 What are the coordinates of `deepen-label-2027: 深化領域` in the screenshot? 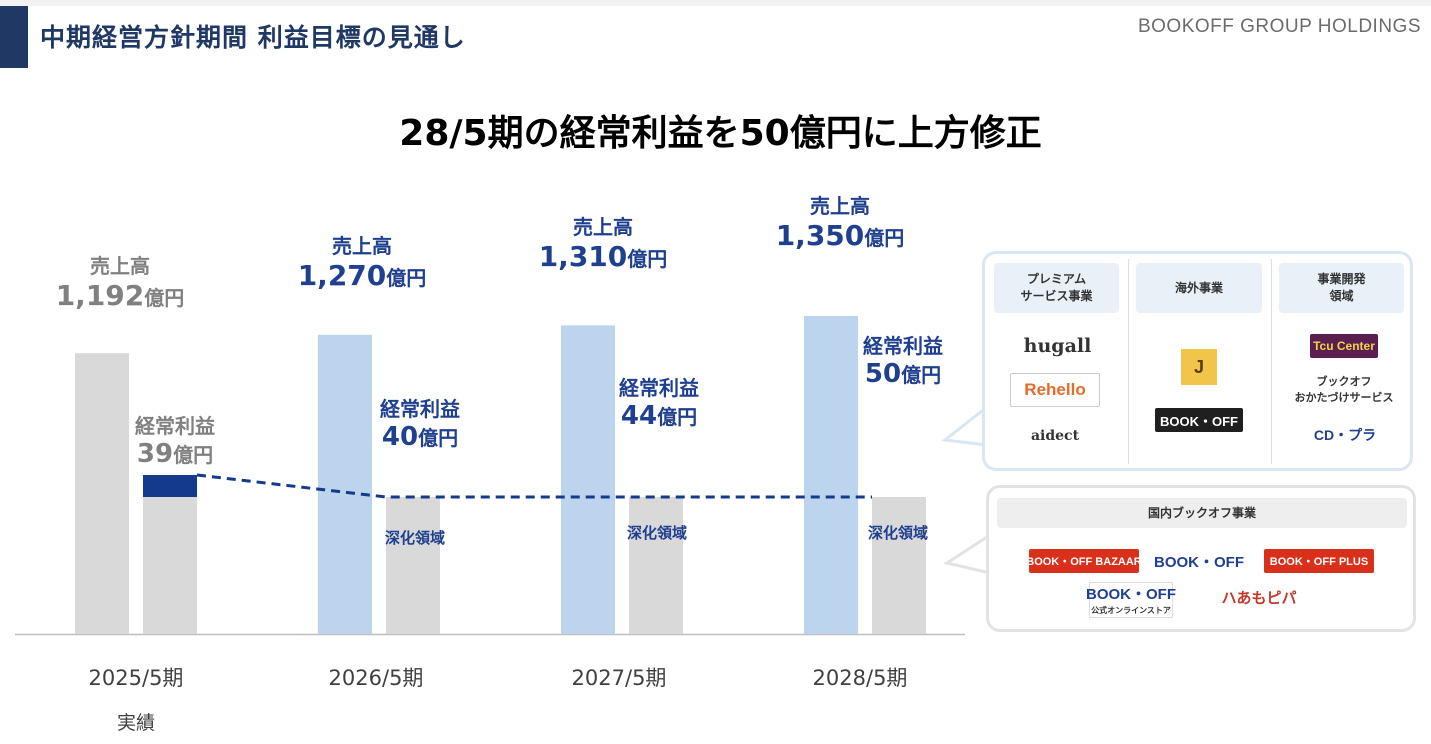 It's located at (656, 533).